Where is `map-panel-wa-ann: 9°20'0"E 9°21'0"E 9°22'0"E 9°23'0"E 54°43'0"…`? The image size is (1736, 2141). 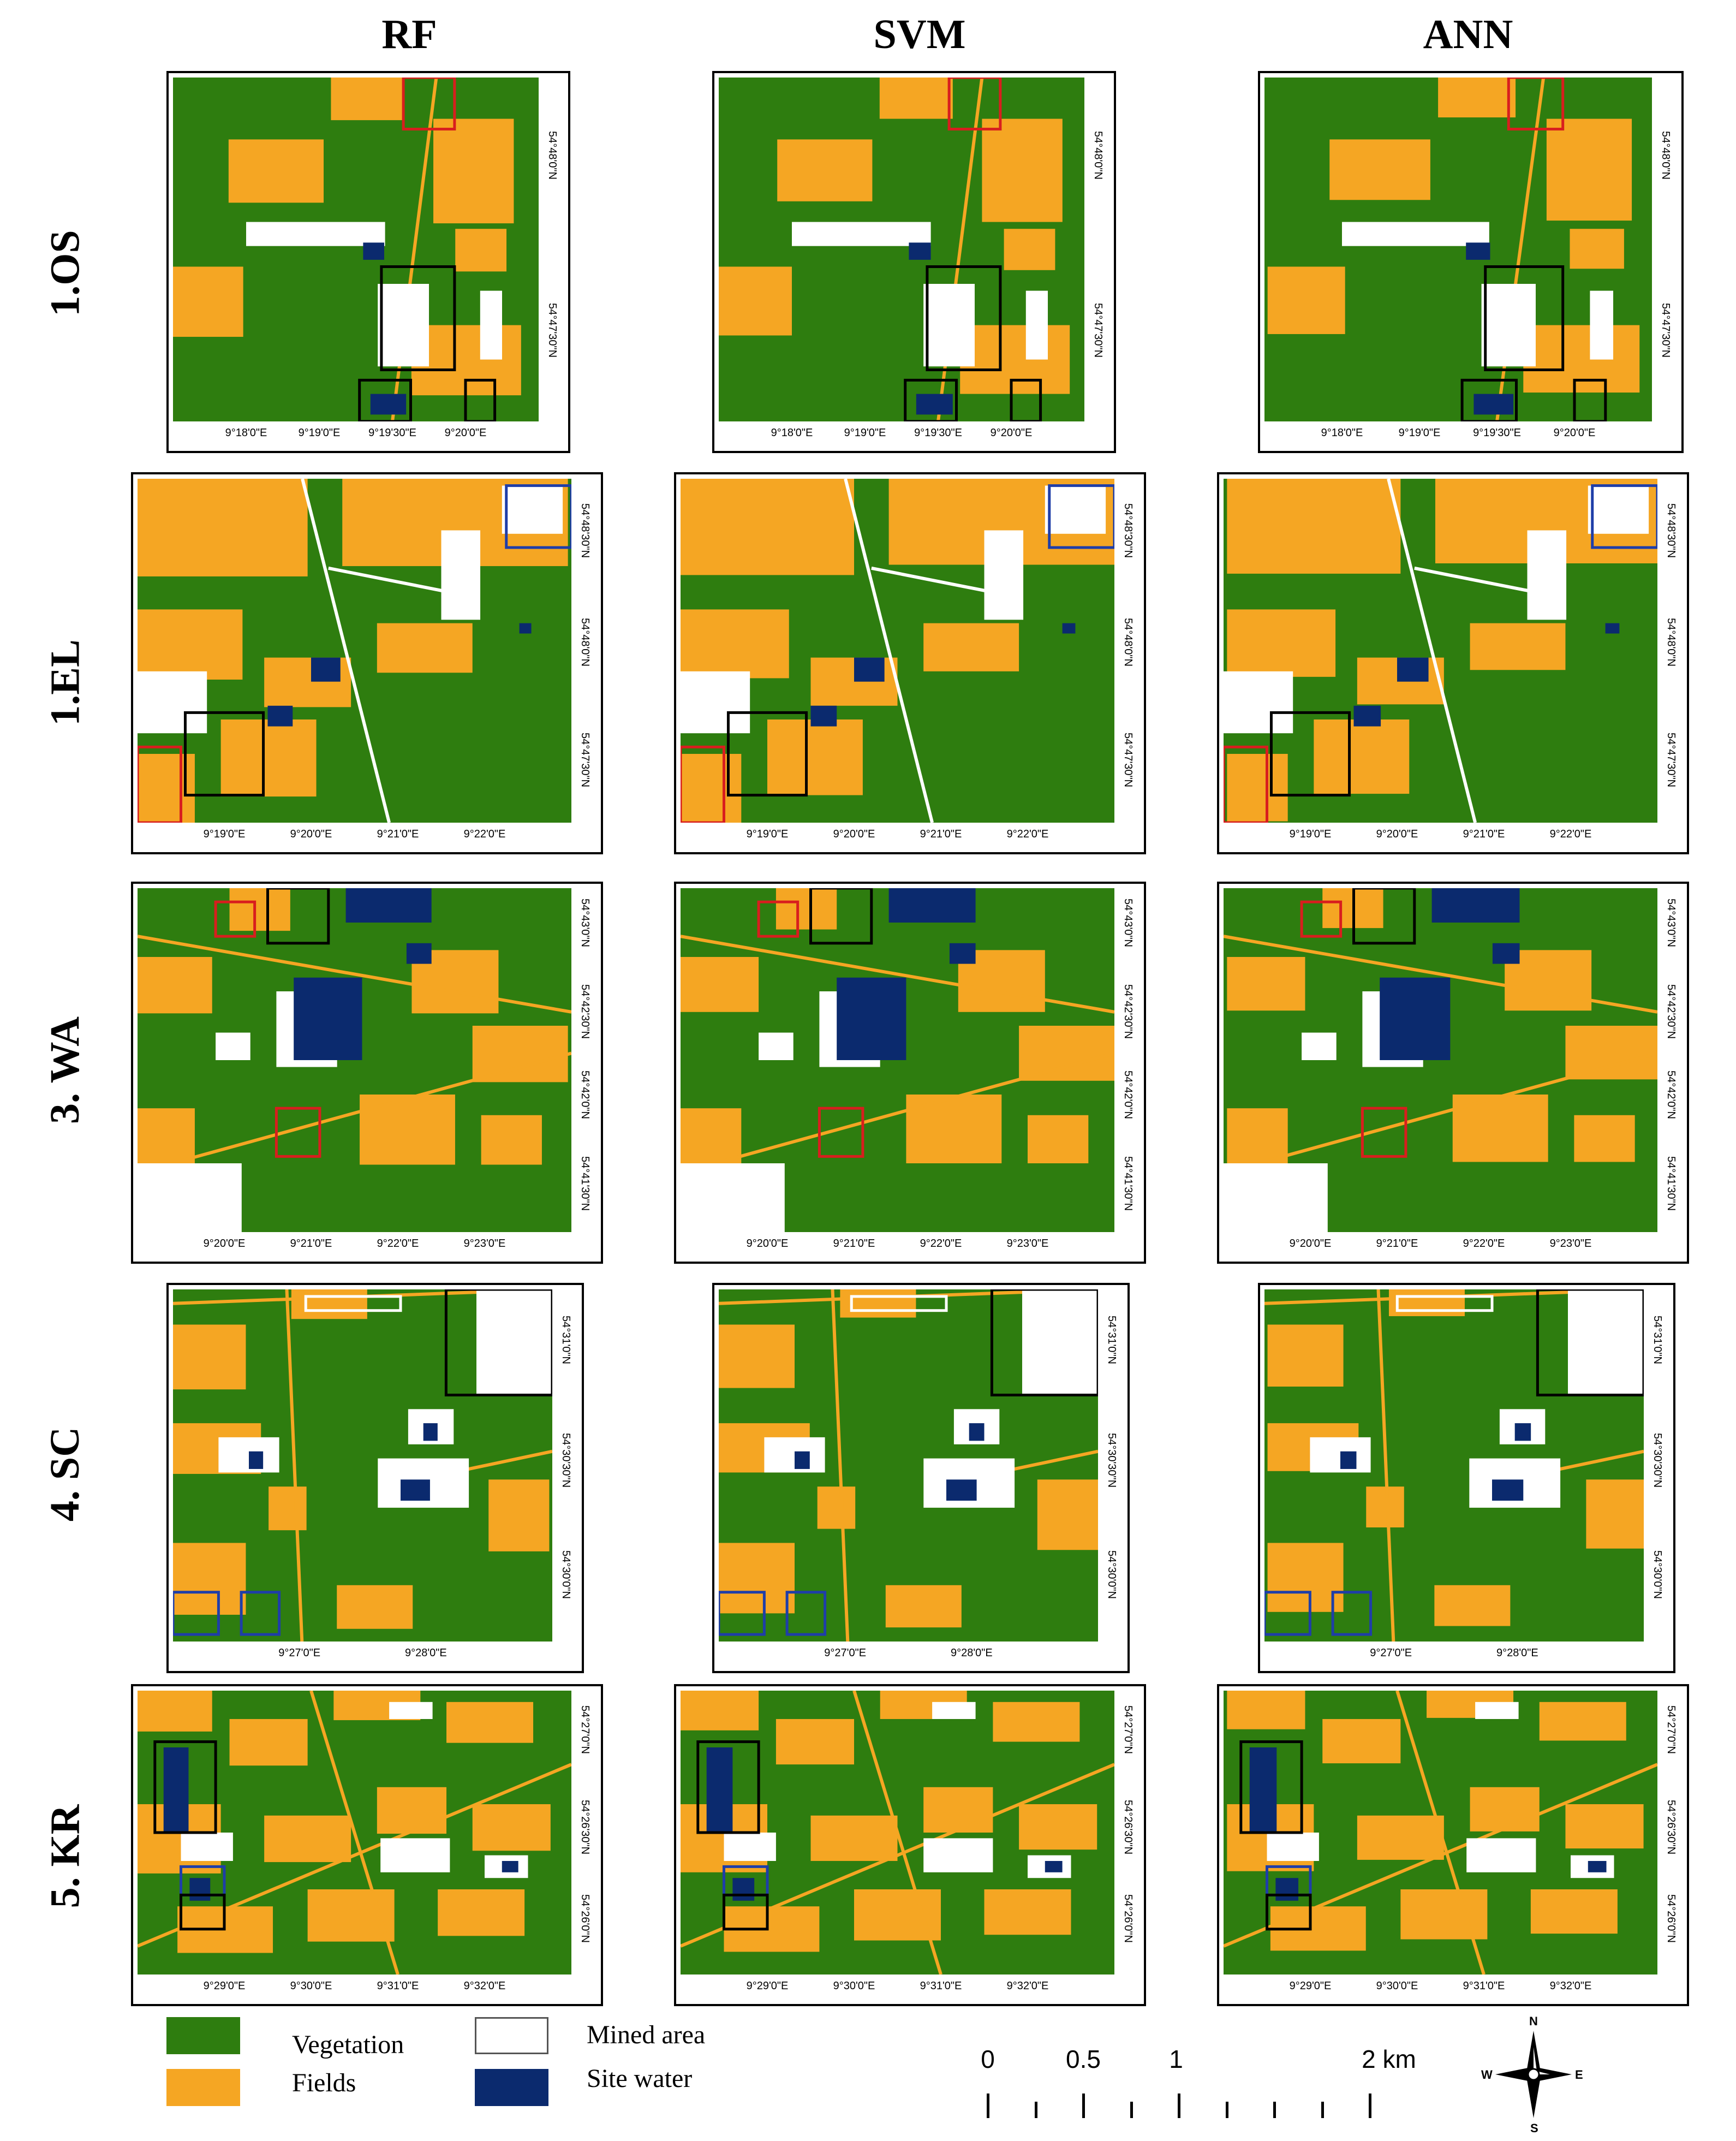 map-panel-wa-ann: 9°20'0"E 9°21'0"E 9°22'0"E 9°23'0"E 54°43'0"… is located at coordinates (1453, 1073).